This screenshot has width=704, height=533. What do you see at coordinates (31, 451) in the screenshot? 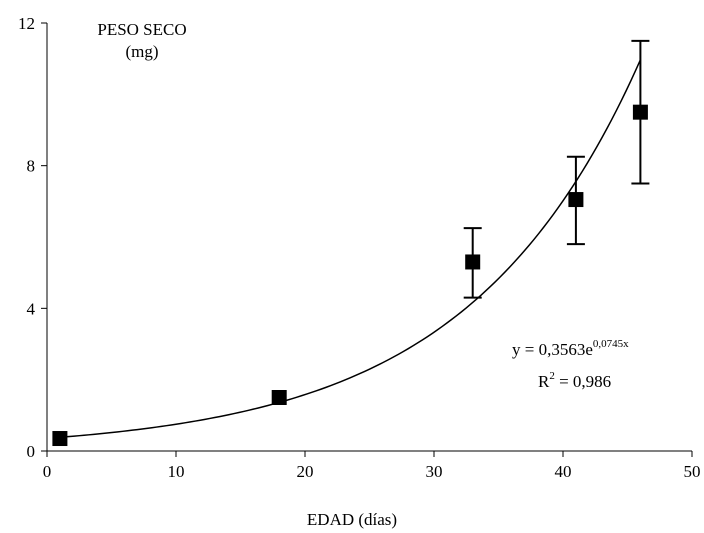
I see `y-tick-label: 0` at bounding box center [31, 451].